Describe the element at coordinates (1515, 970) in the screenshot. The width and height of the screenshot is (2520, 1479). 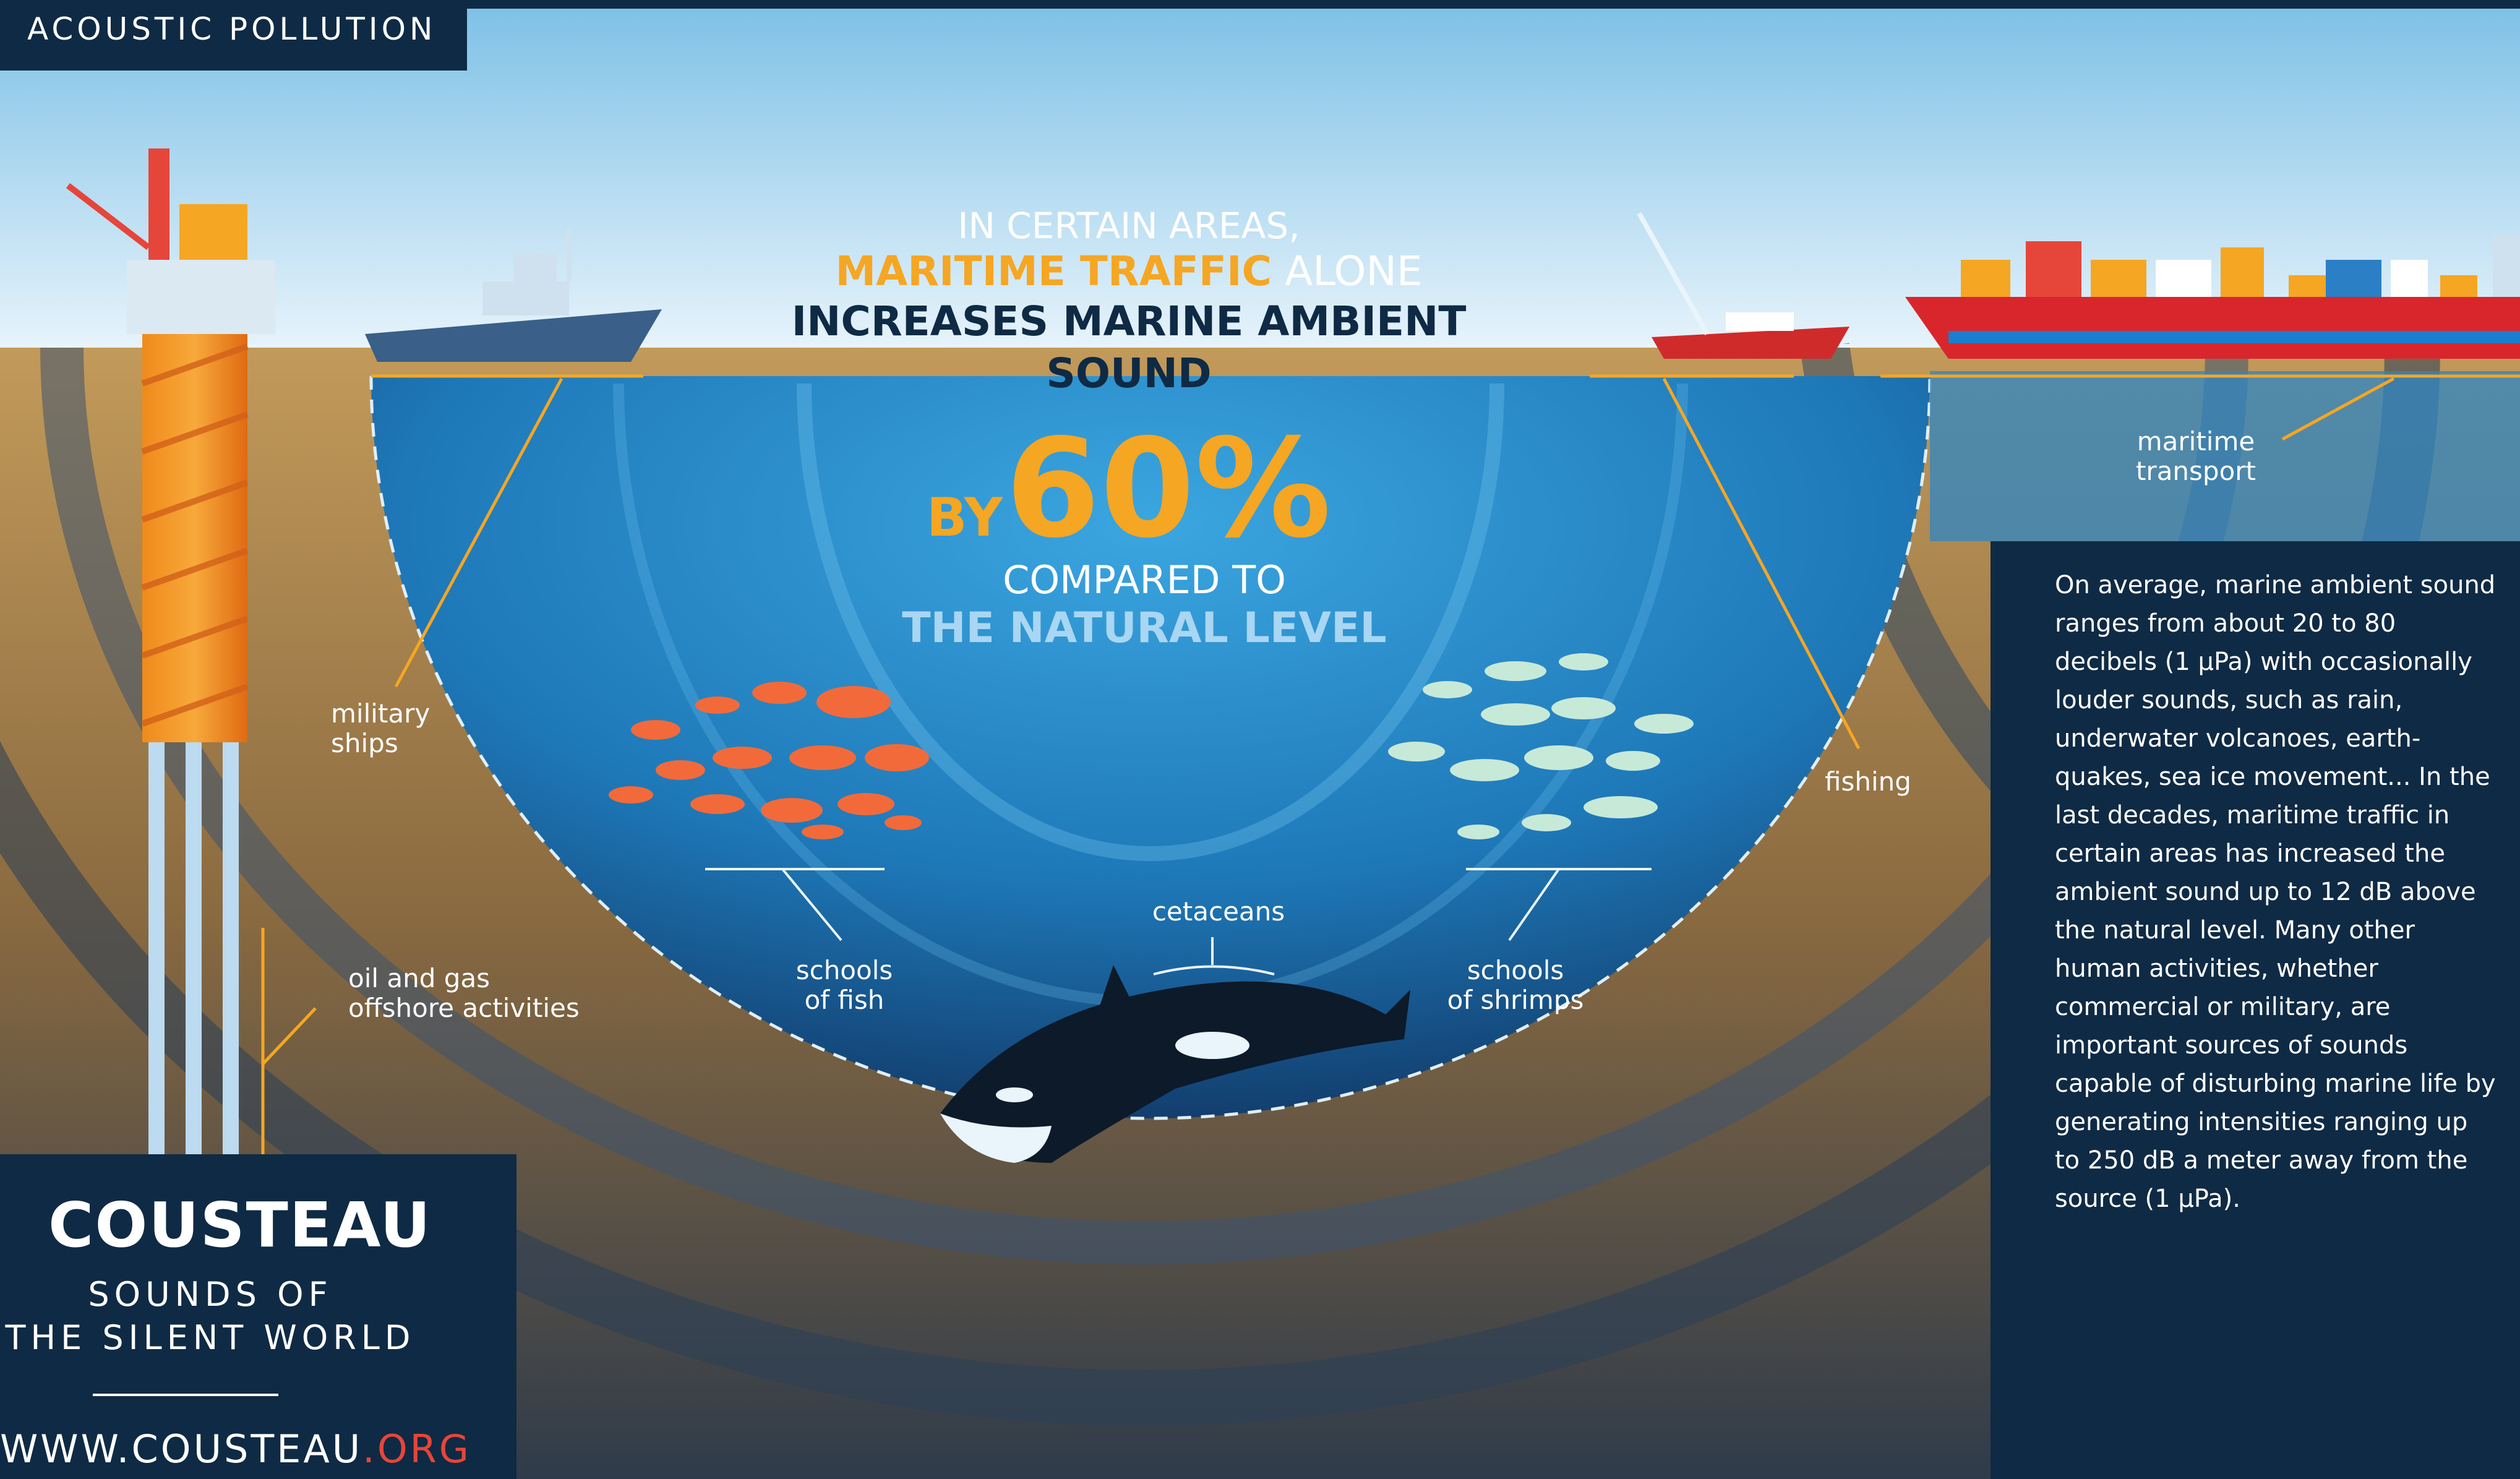
I see `label-shrimp-line-1: schools` at that location.